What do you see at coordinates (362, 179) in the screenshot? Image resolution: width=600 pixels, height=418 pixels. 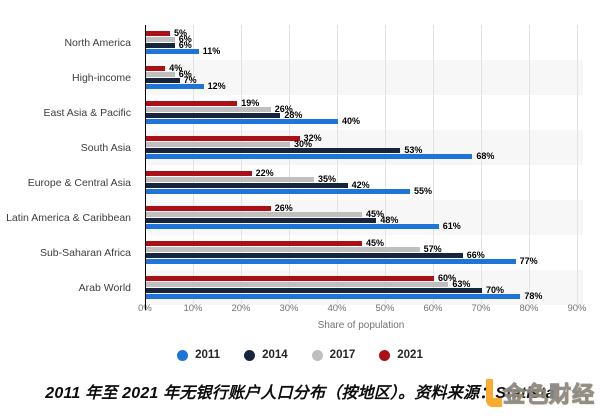 I see `bar-row: 35%` at bounding box center [362, 179].